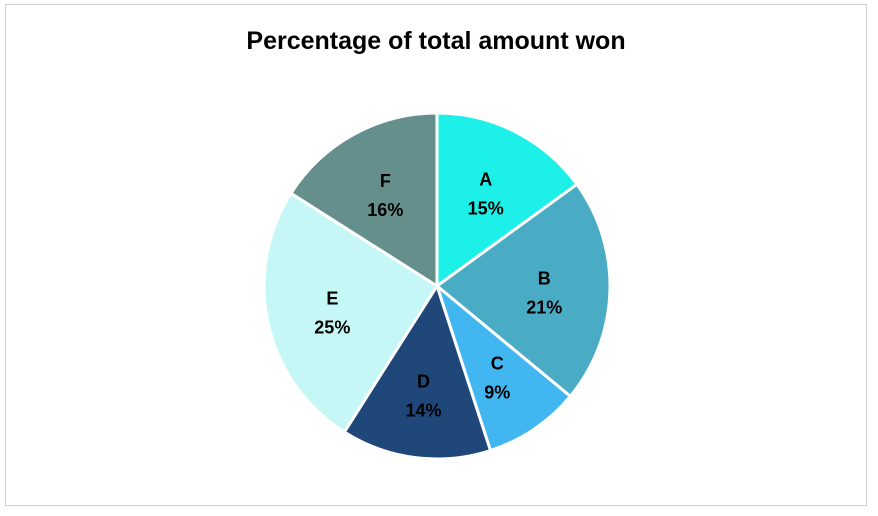 Image resolution: width=878 pixels, height=516 pixels. I want to click on slice-category-label: B, so click(544, 278).